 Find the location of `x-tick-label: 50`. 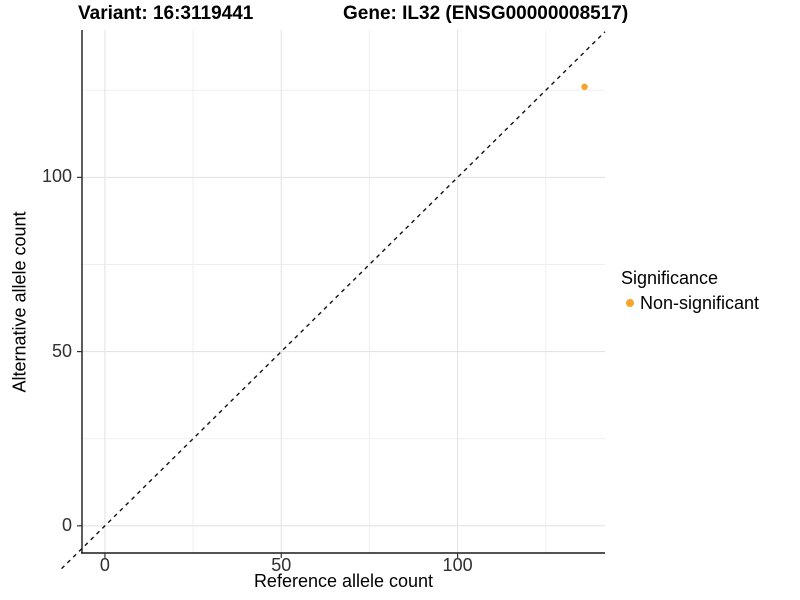

x-tick-label: 50 is located at coordinates (281, 565).